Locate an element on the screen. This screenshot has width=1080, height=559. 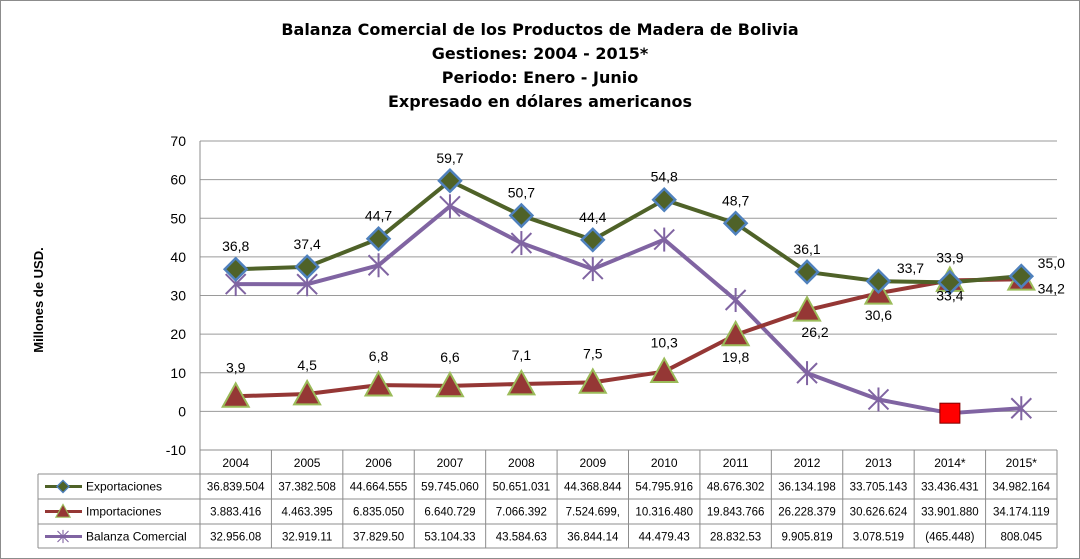
table-cell: 44.368.844 is located at coordinates (593, 488).